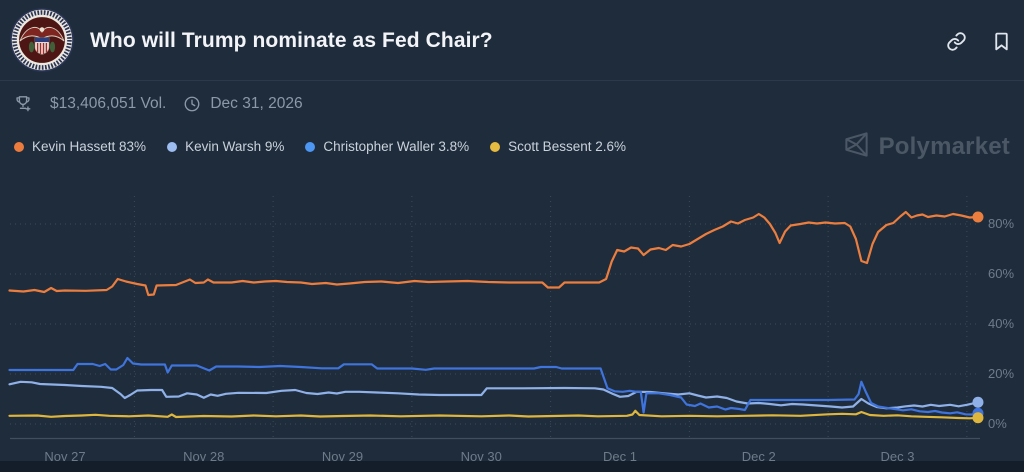 The height and width of the screenshot is (472, 1024). I want to click on volume-trophy-icon, so click(23, 104).